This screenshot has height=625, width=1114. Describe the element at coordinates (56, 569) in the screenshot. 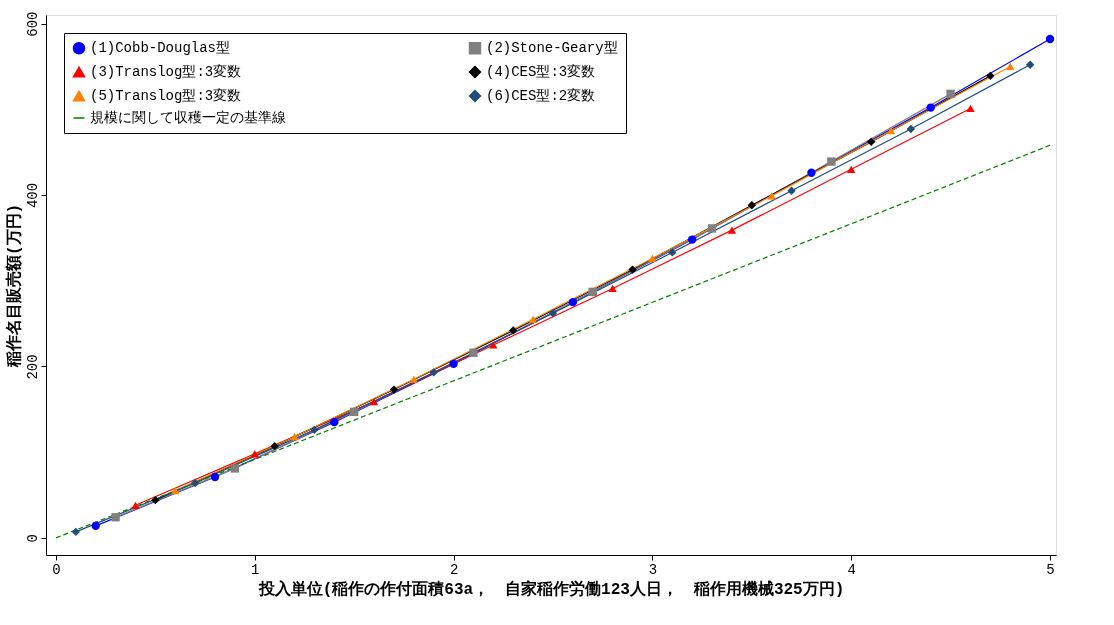

I see `x-tick-label: 0` at that location.